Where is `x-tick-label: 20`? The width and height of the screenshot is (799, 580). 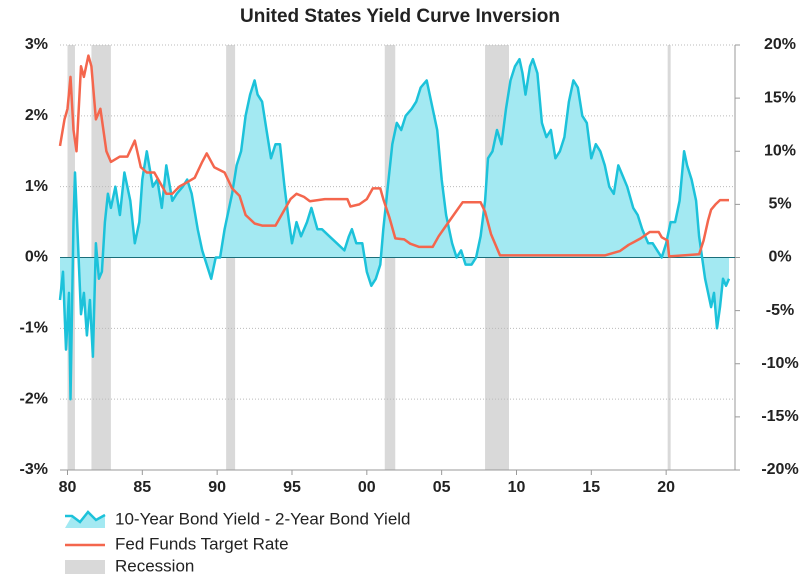
x-tick-label: 20 is located at coordinates (666, 487).